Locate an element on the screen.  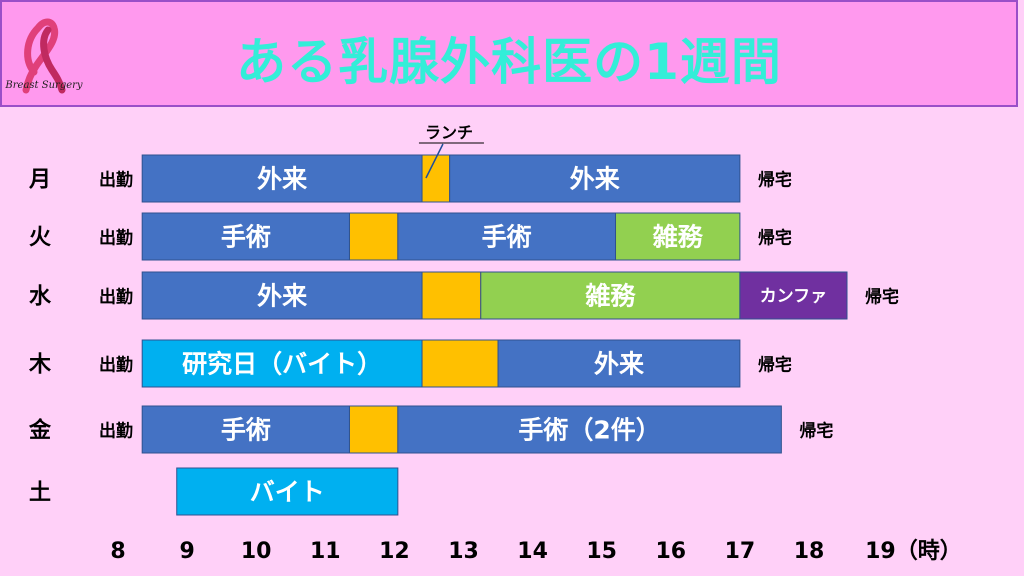
x-tick-label: 18 is located at coordinates (809, 551).